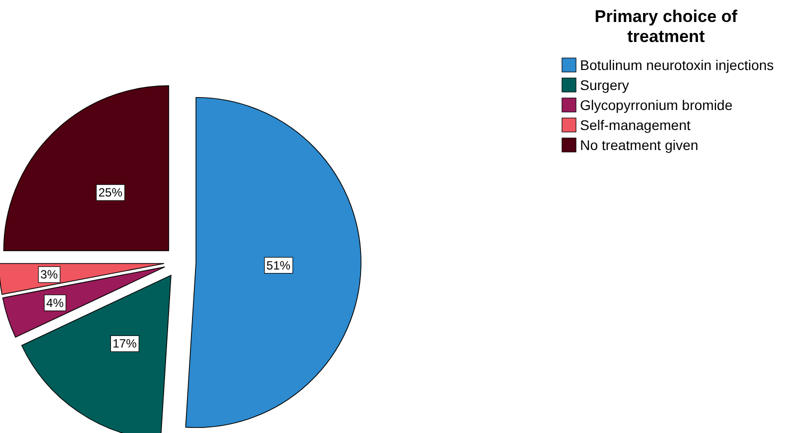 This screenshot has width=799, height=433. Describe the element at coordinates (666, 26) in the screenshot. I see `legend-title: Primary choice of treatment` at that location.